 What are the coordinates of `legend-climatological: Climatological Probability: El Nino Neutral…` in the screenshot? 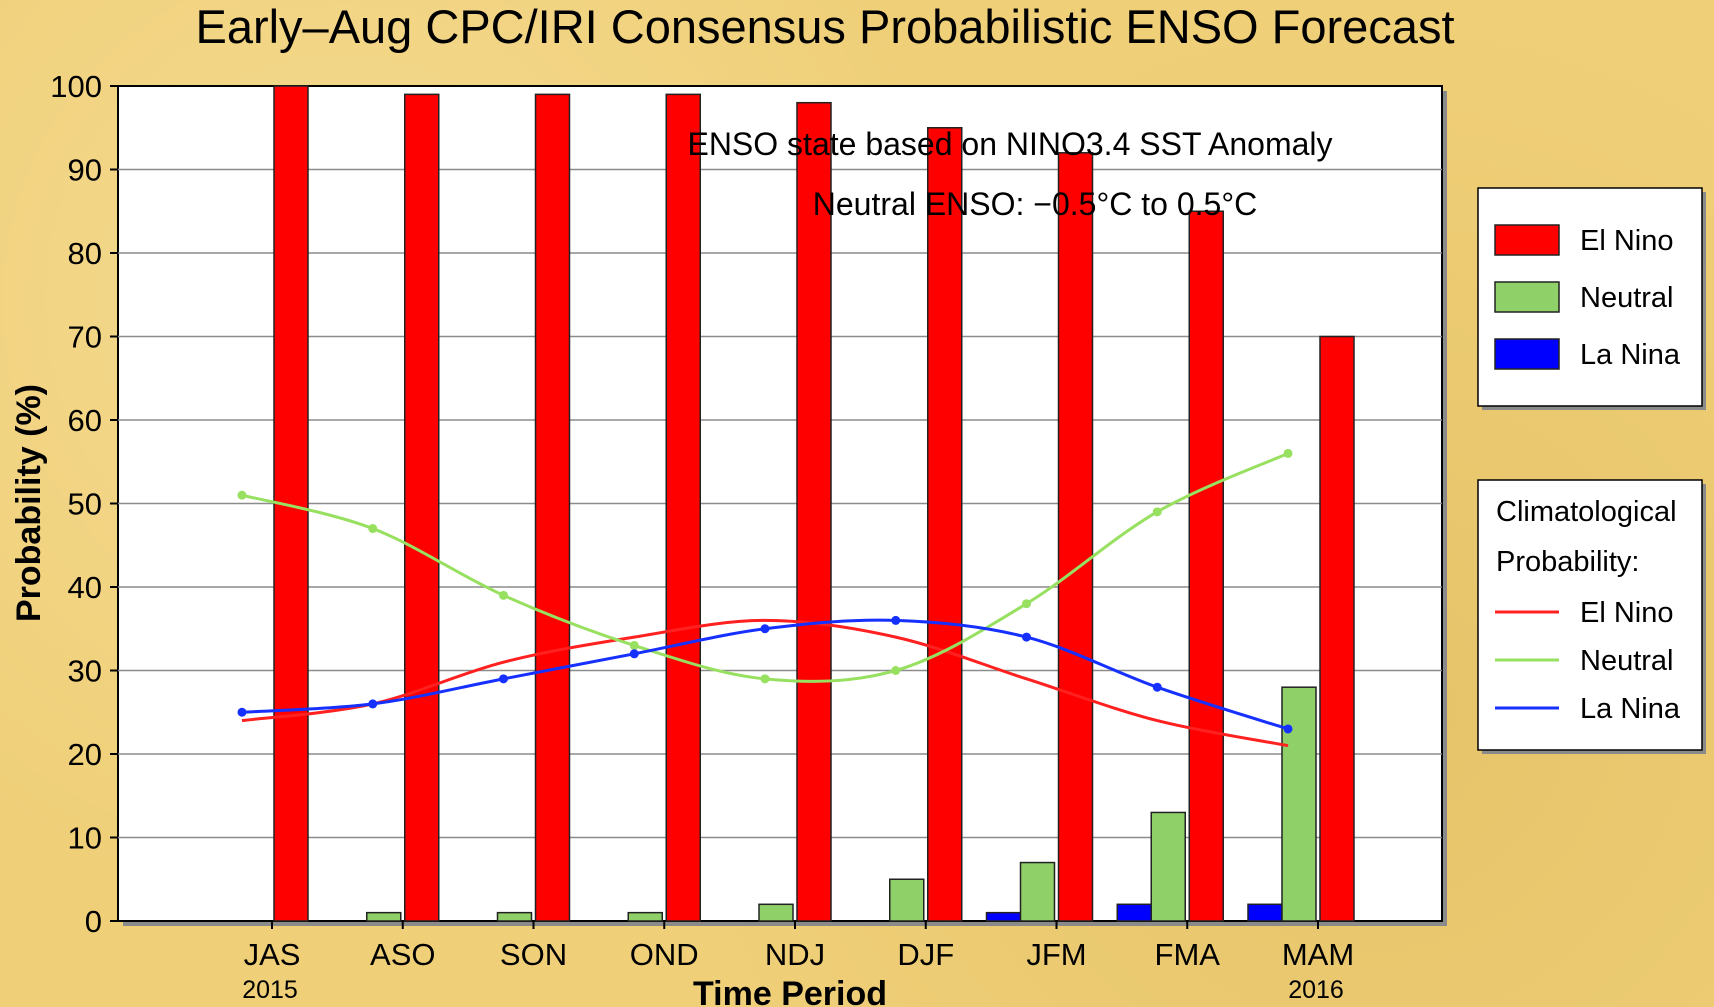 It's located at (1591, 616).